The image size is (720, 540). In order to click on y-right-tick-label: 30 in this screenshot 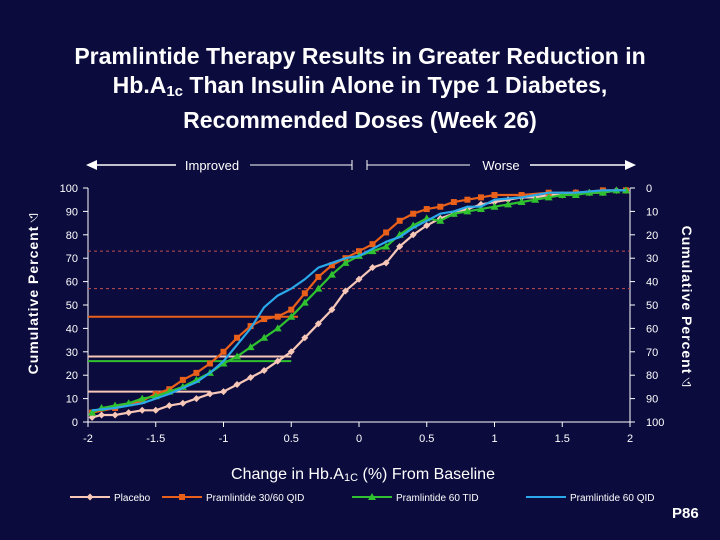, I will do `click(652, 259)`.